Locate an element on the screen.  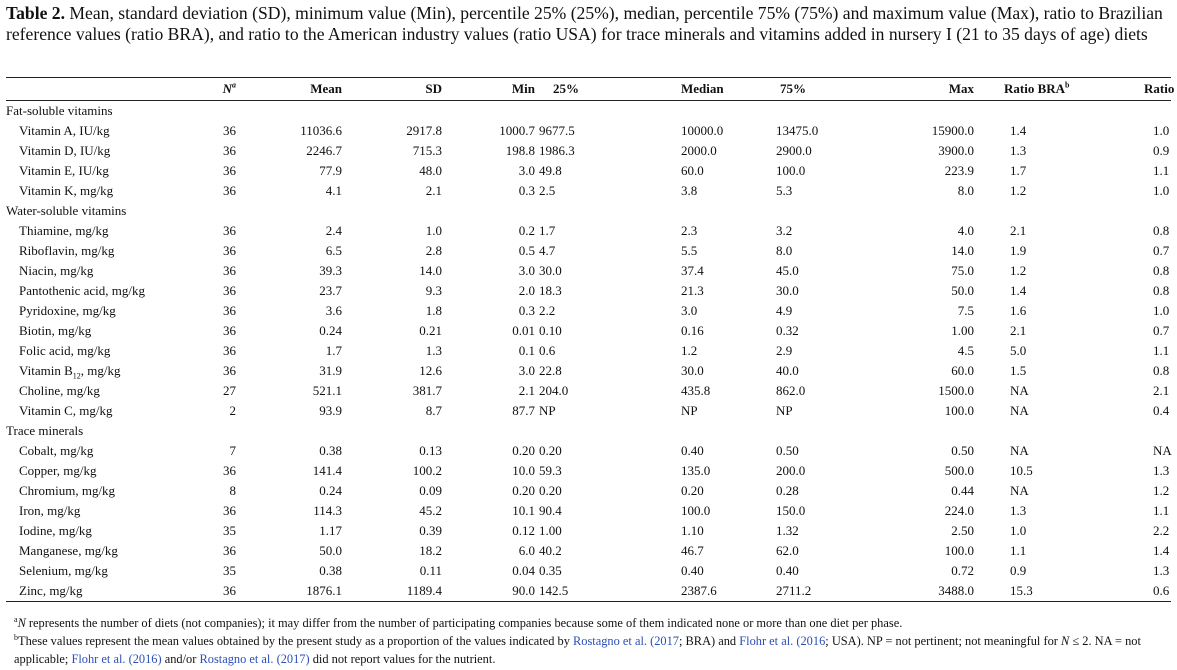
cell-min: 198.8 is located at coordinates (520, 150).